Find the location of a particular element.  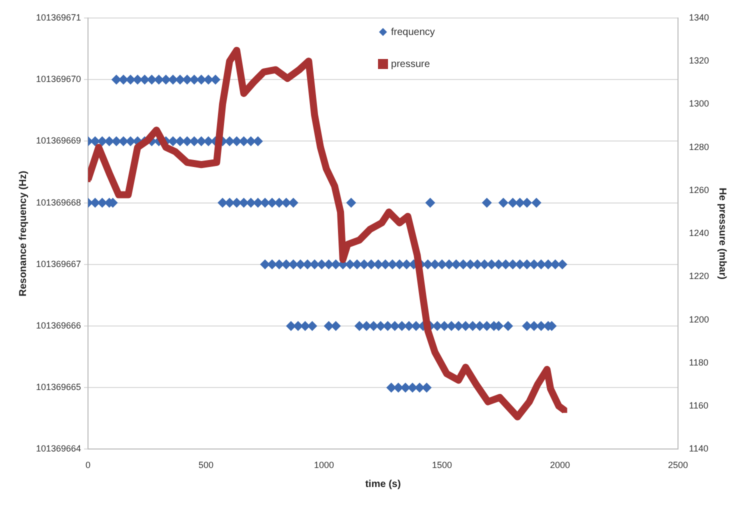

y-tick-label: 101369666 is located at coordinates (59, 325).